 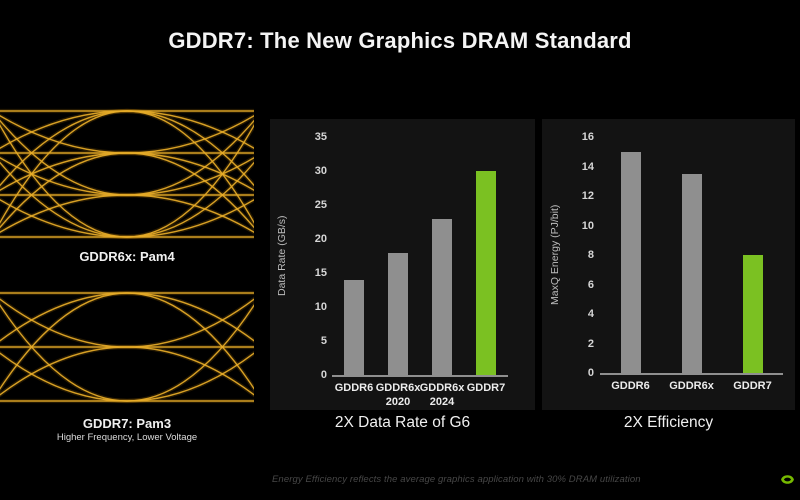 What do you see at coordinates (320, 239) in the screenshot?
I see `y-tick-label: 20` at bounding box center [320, 239].